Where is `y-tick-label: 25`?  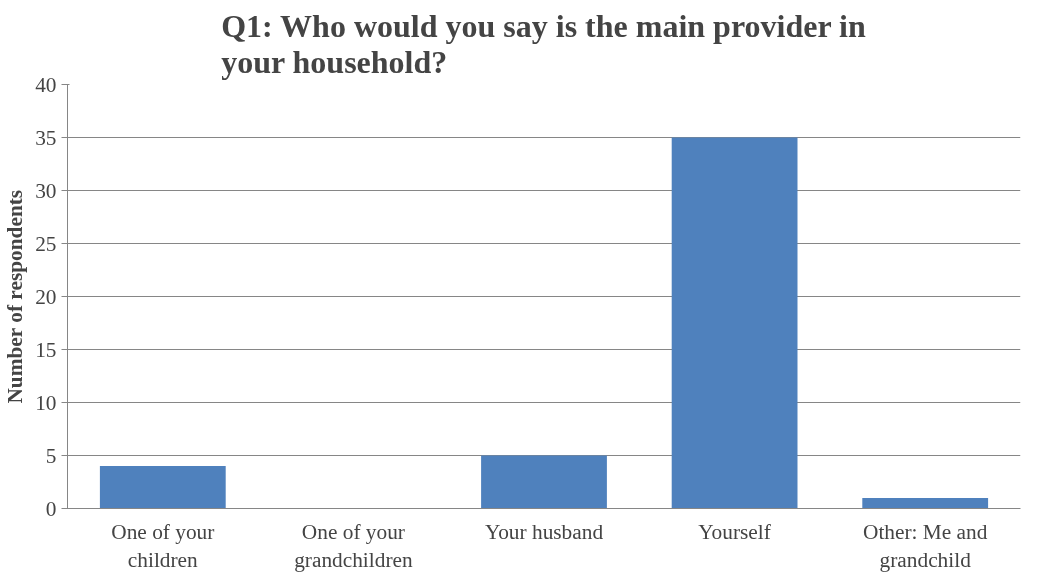 y-tick-label: 25 is located at coordinates (46, 243).